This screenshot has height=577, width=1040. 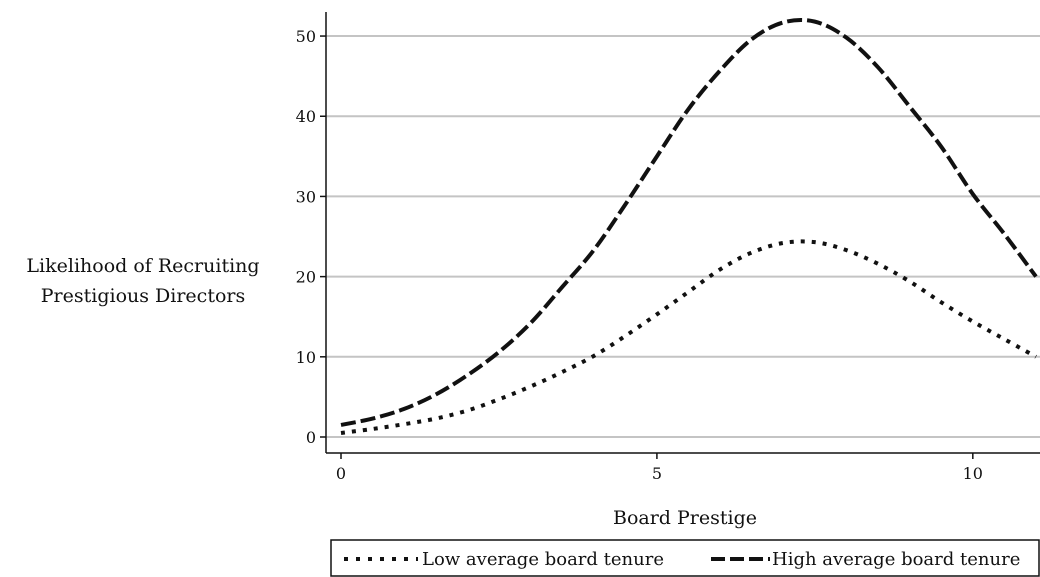 I want to click on y-tick-label-20: 20, so click(x=306, y=277).